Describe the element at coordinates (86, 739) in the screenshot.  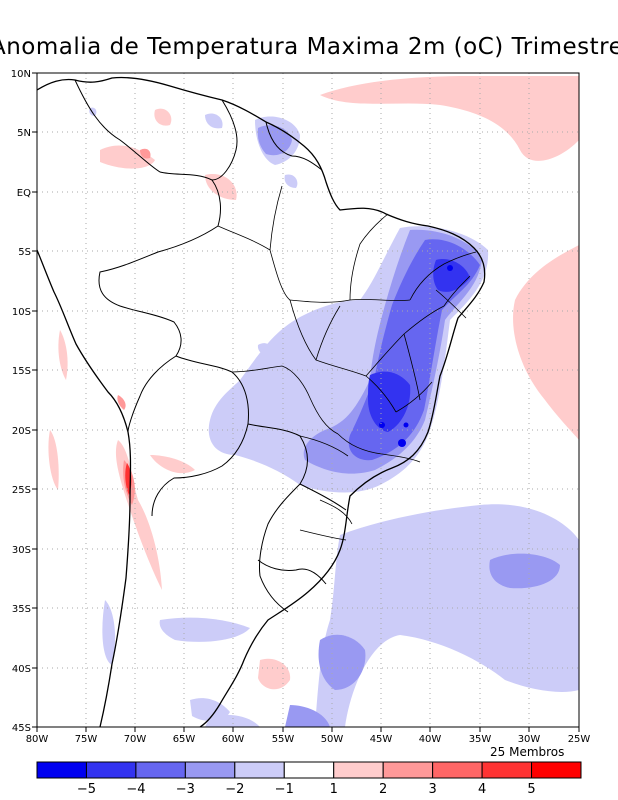
I see `lon-label: 75W` at that location.